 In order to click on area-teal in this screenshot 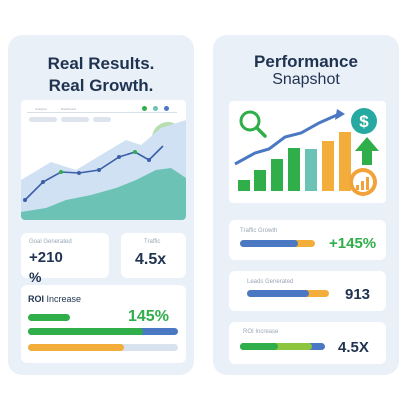, I will do `click(103, 194)`.